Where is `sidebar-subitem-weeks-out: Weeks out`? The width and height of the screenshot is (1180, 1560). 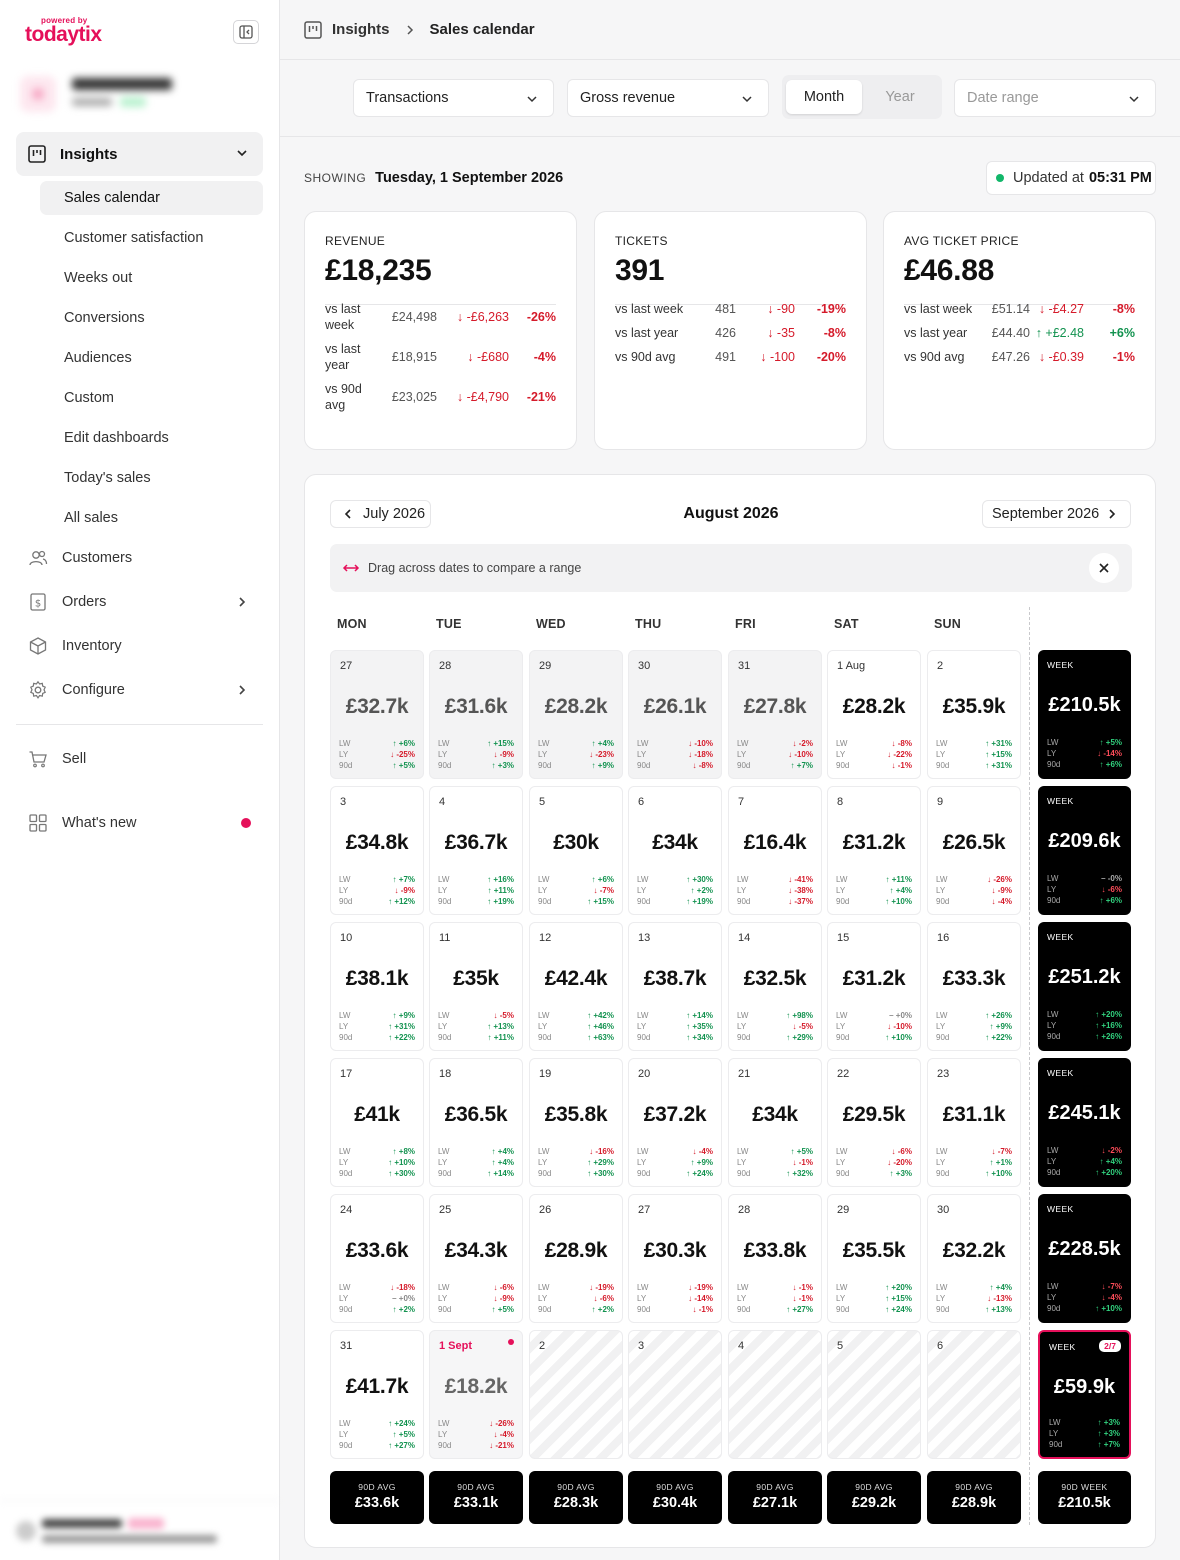
sidebar-subitem-weeks-out: Weeks out is located at coordinates (98, 278).